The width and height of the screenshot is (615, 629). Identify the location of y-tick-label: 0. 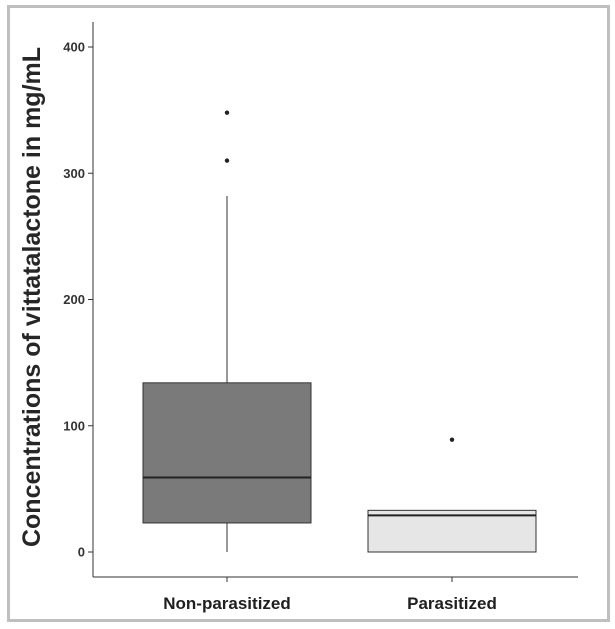
(81, 552).